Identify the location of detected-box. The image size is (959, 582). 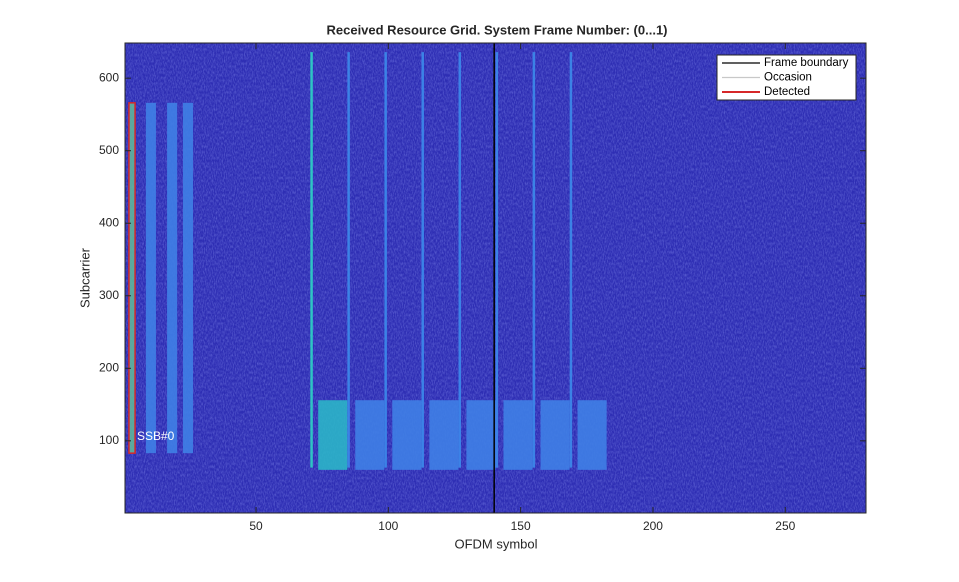
(132, 278).